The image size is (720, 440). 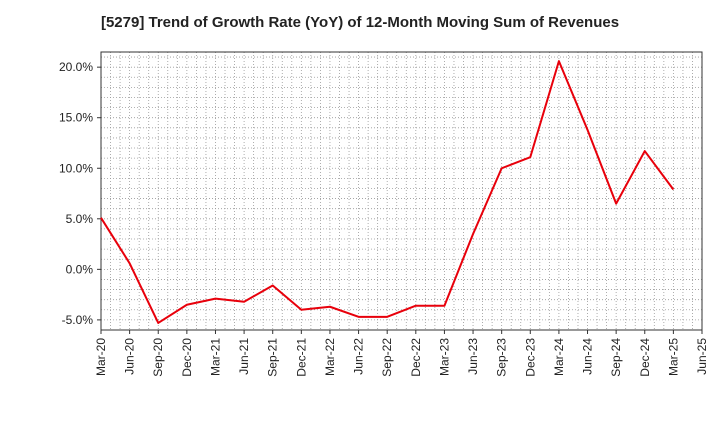 I want to click on x-tick-label: Mar-21, so click(x=215, y=357).